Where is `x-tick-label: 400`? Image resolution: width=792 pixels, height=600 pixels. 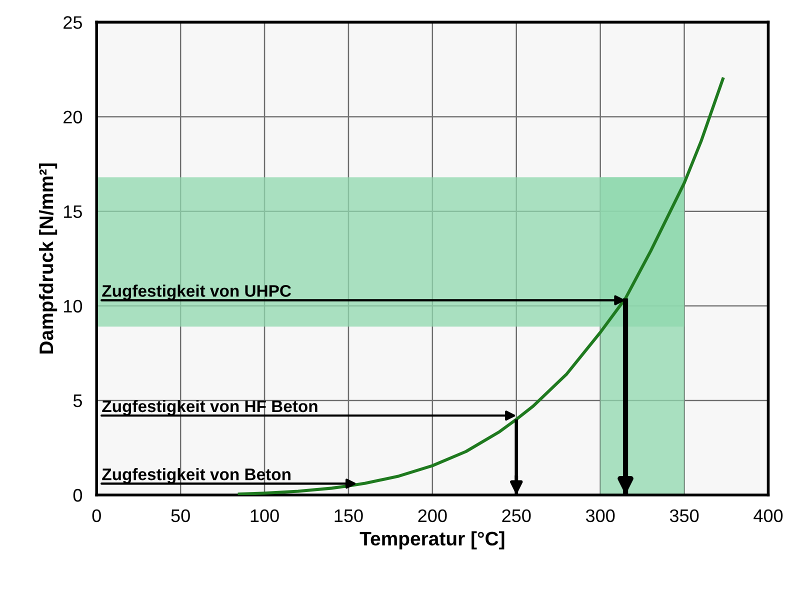
x-tick-label: 400 is located at coordinates (768, 515).